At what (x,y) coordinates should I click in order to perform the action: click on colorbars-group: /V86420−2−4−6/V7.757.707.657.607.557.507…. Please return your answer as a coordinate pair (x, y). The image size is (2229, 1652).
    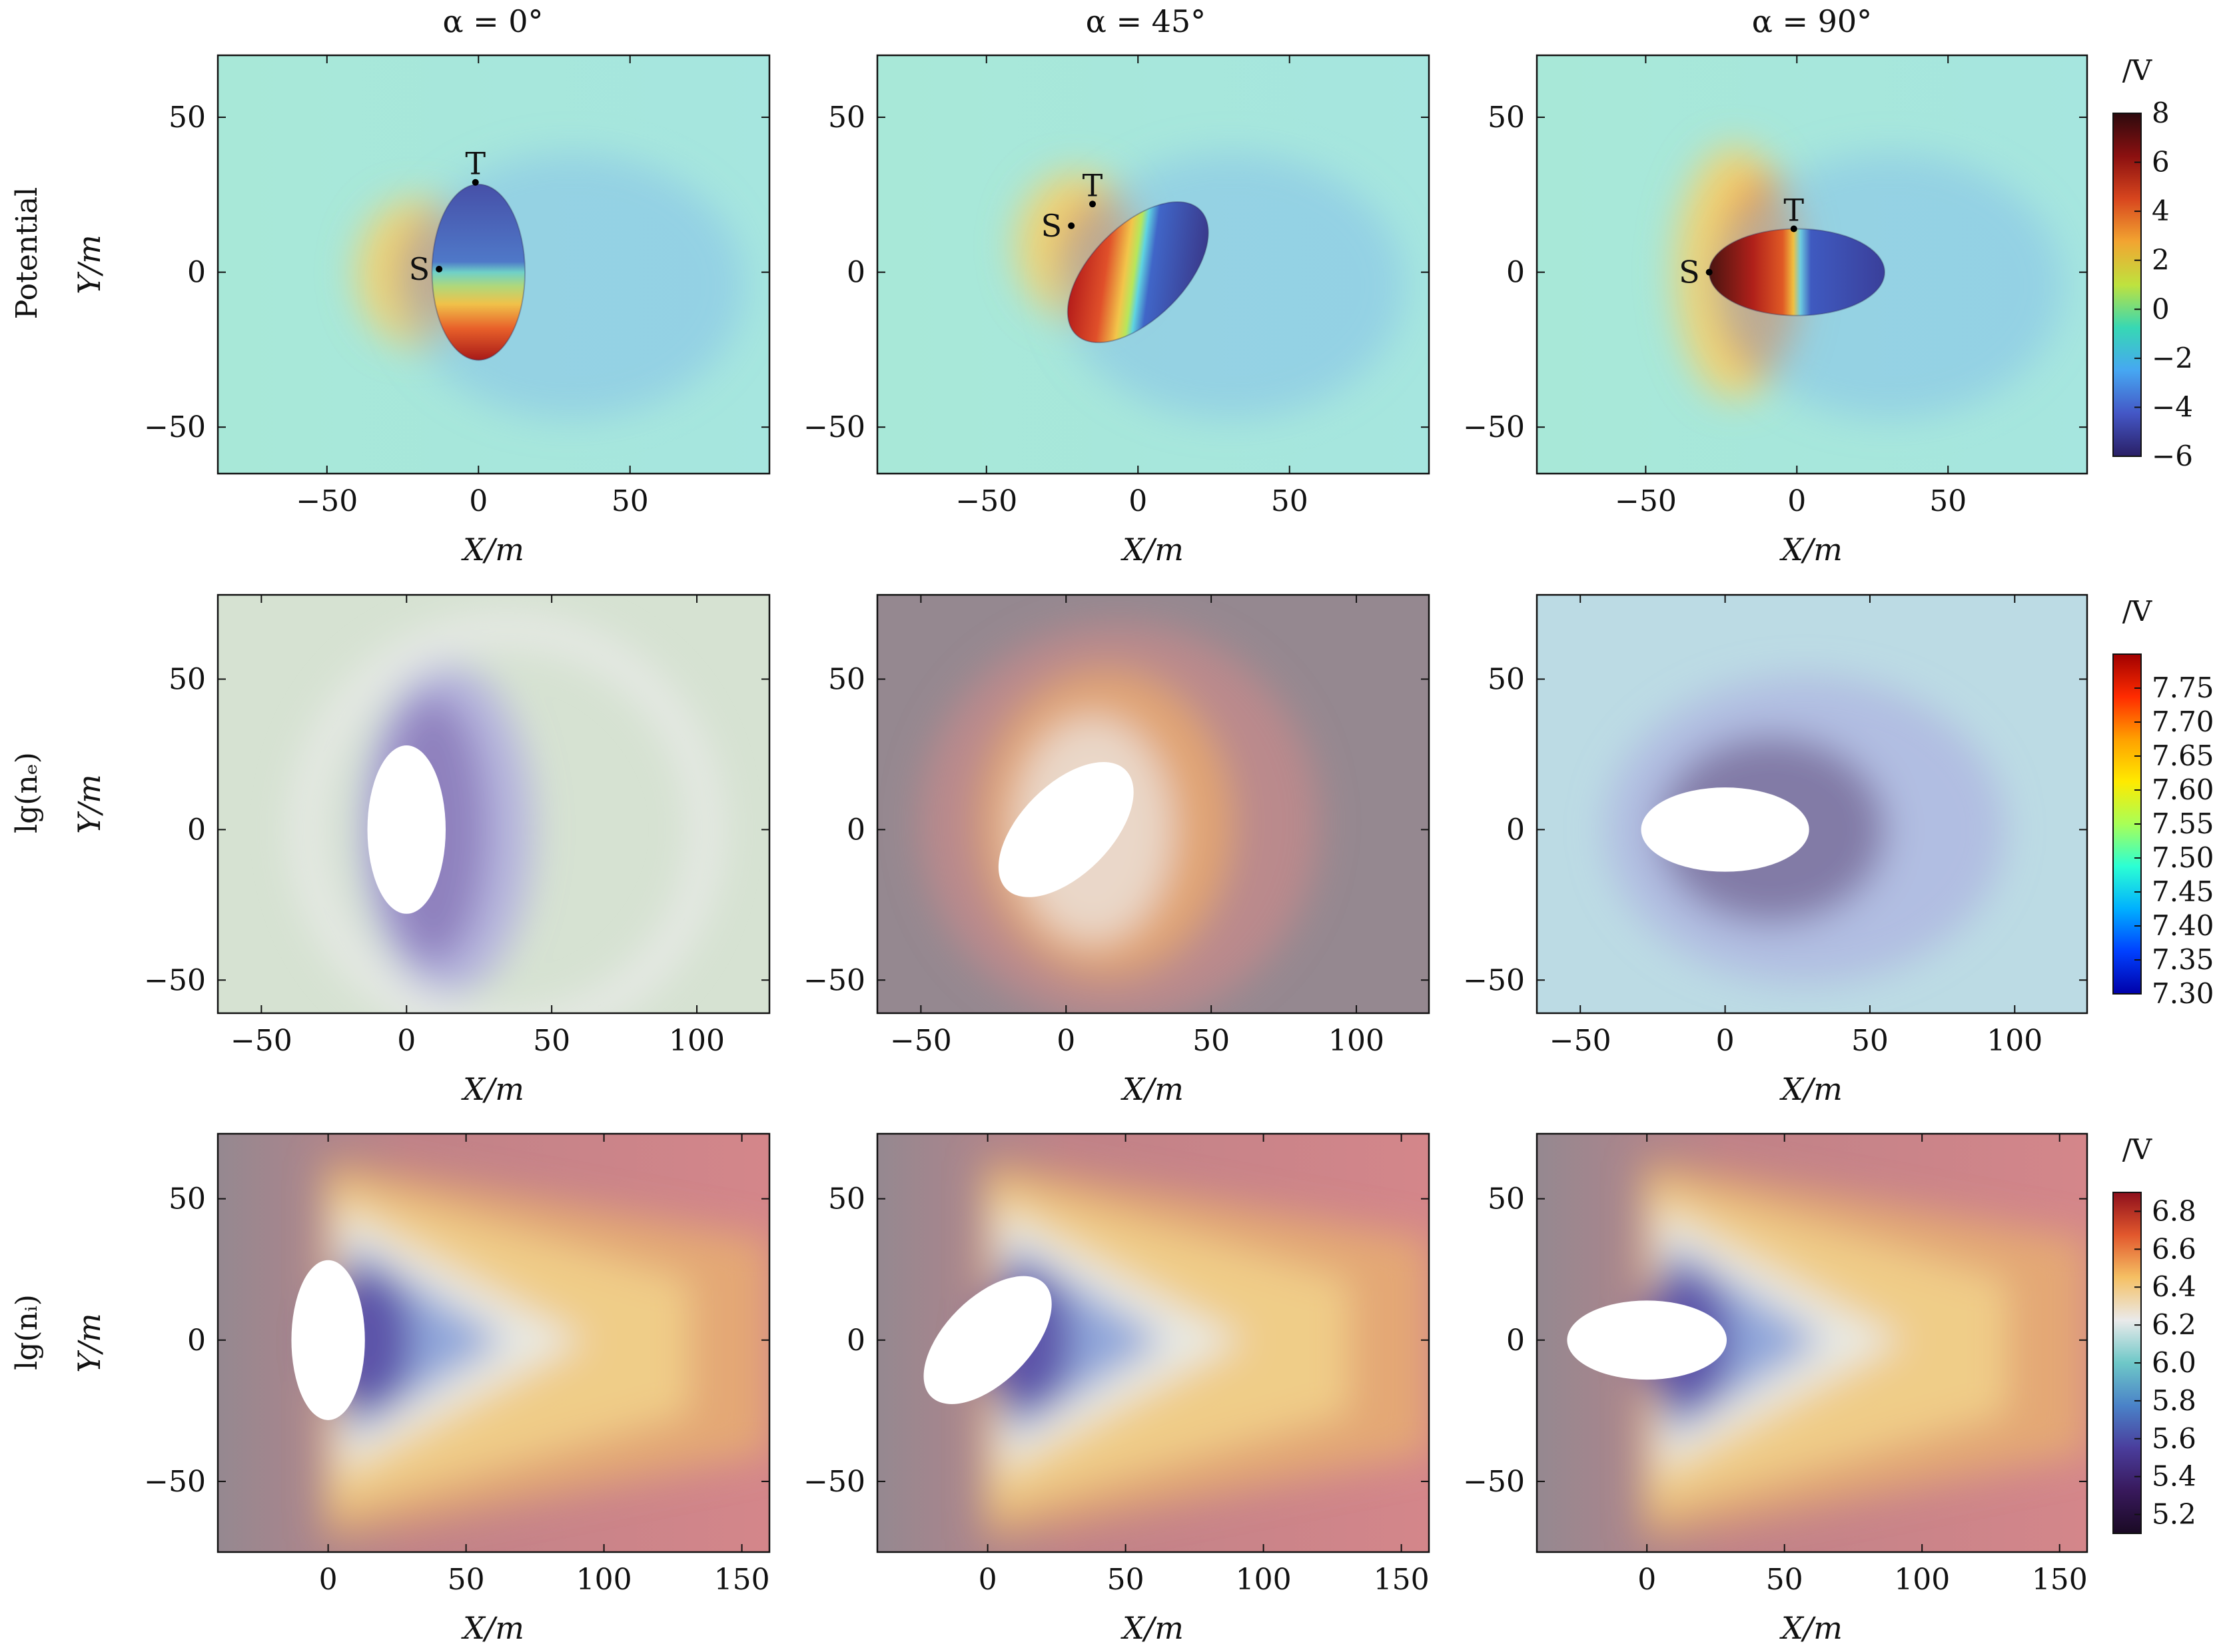
    Looking at the image, I should click on (2163, 794).